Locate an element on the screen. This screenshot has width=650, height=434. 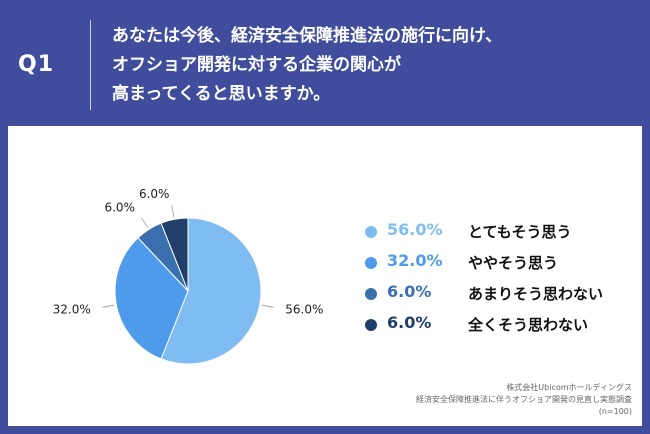
footer-sample: (n=100) is located at coordinates (615, 411).